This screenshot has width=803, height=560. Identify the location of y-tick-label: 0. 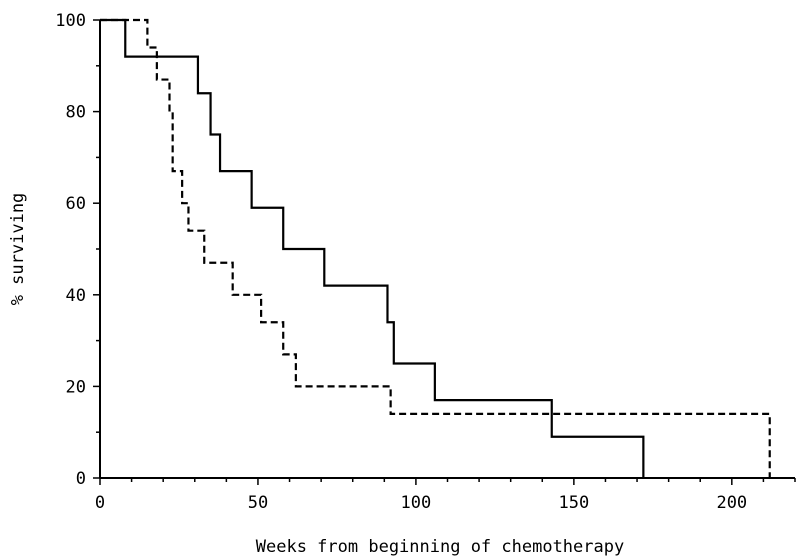
(81, 479).